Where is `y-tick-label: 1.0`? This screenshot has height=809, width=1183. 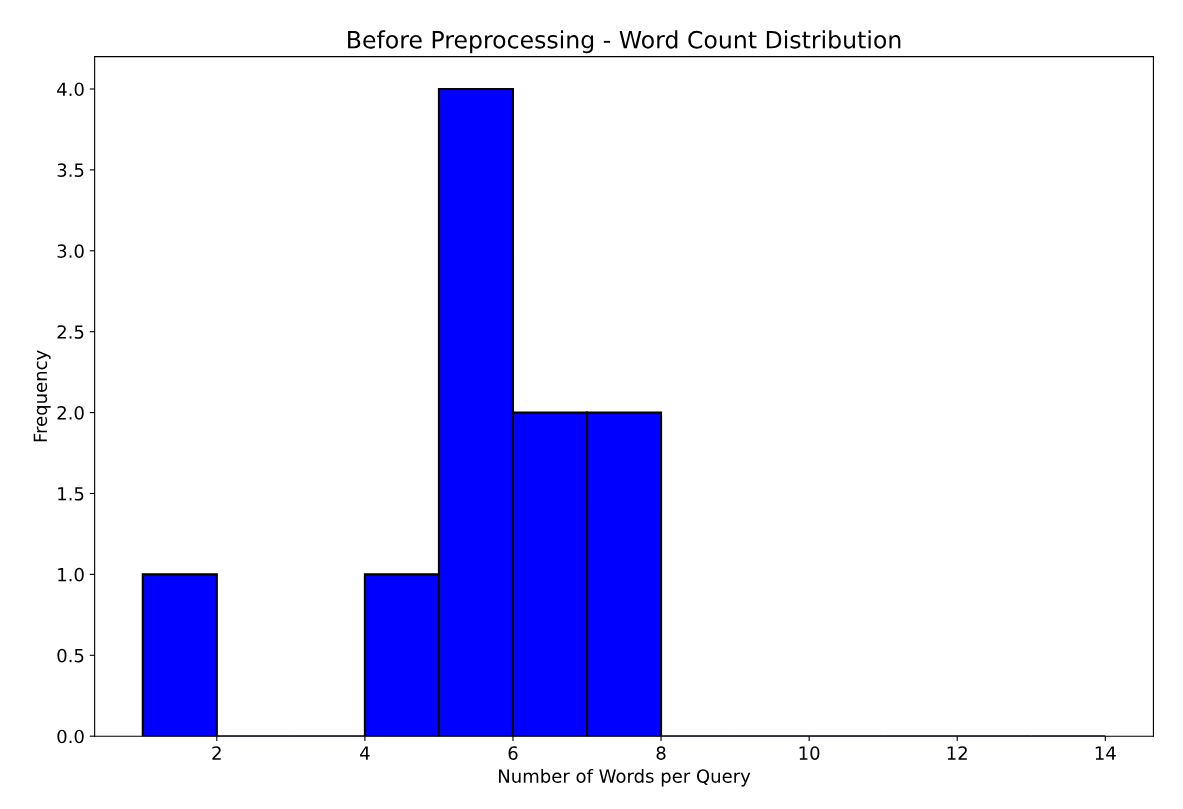
y-tick-label: 1.0 is located at coordinates (71, 574).